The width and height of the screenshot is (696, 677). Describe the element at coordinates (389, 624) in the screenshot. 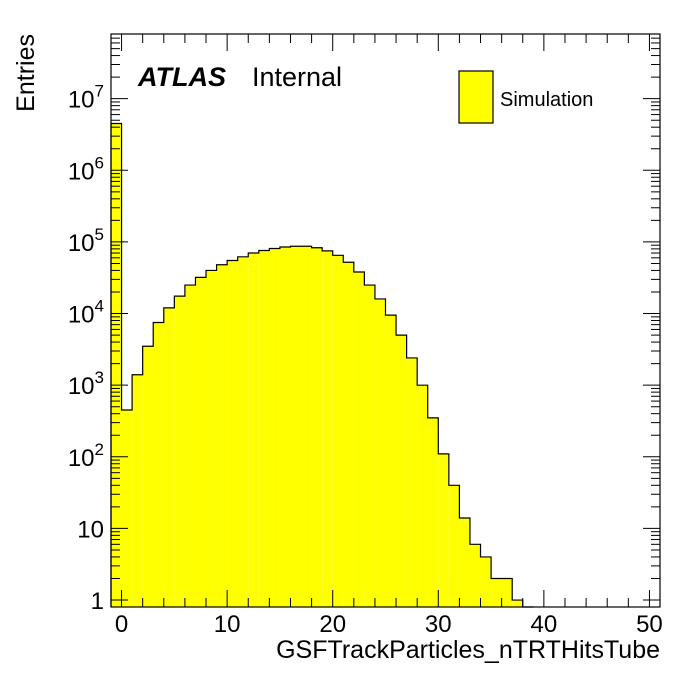

I see `x-tick-labels: 0 10 20 30 40 50` at that location.